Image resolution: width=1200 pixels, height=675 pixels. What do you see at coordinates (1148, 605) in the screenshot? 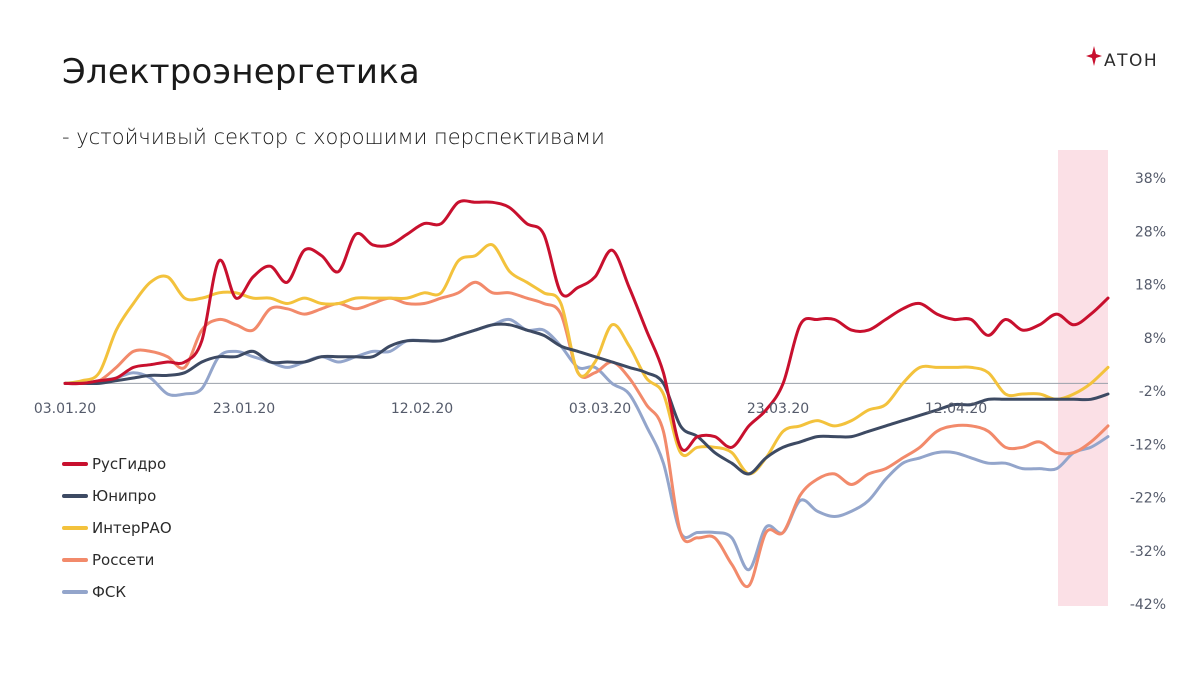
I see `y-tick-label: -42%` at bounding box center [1148, 605].